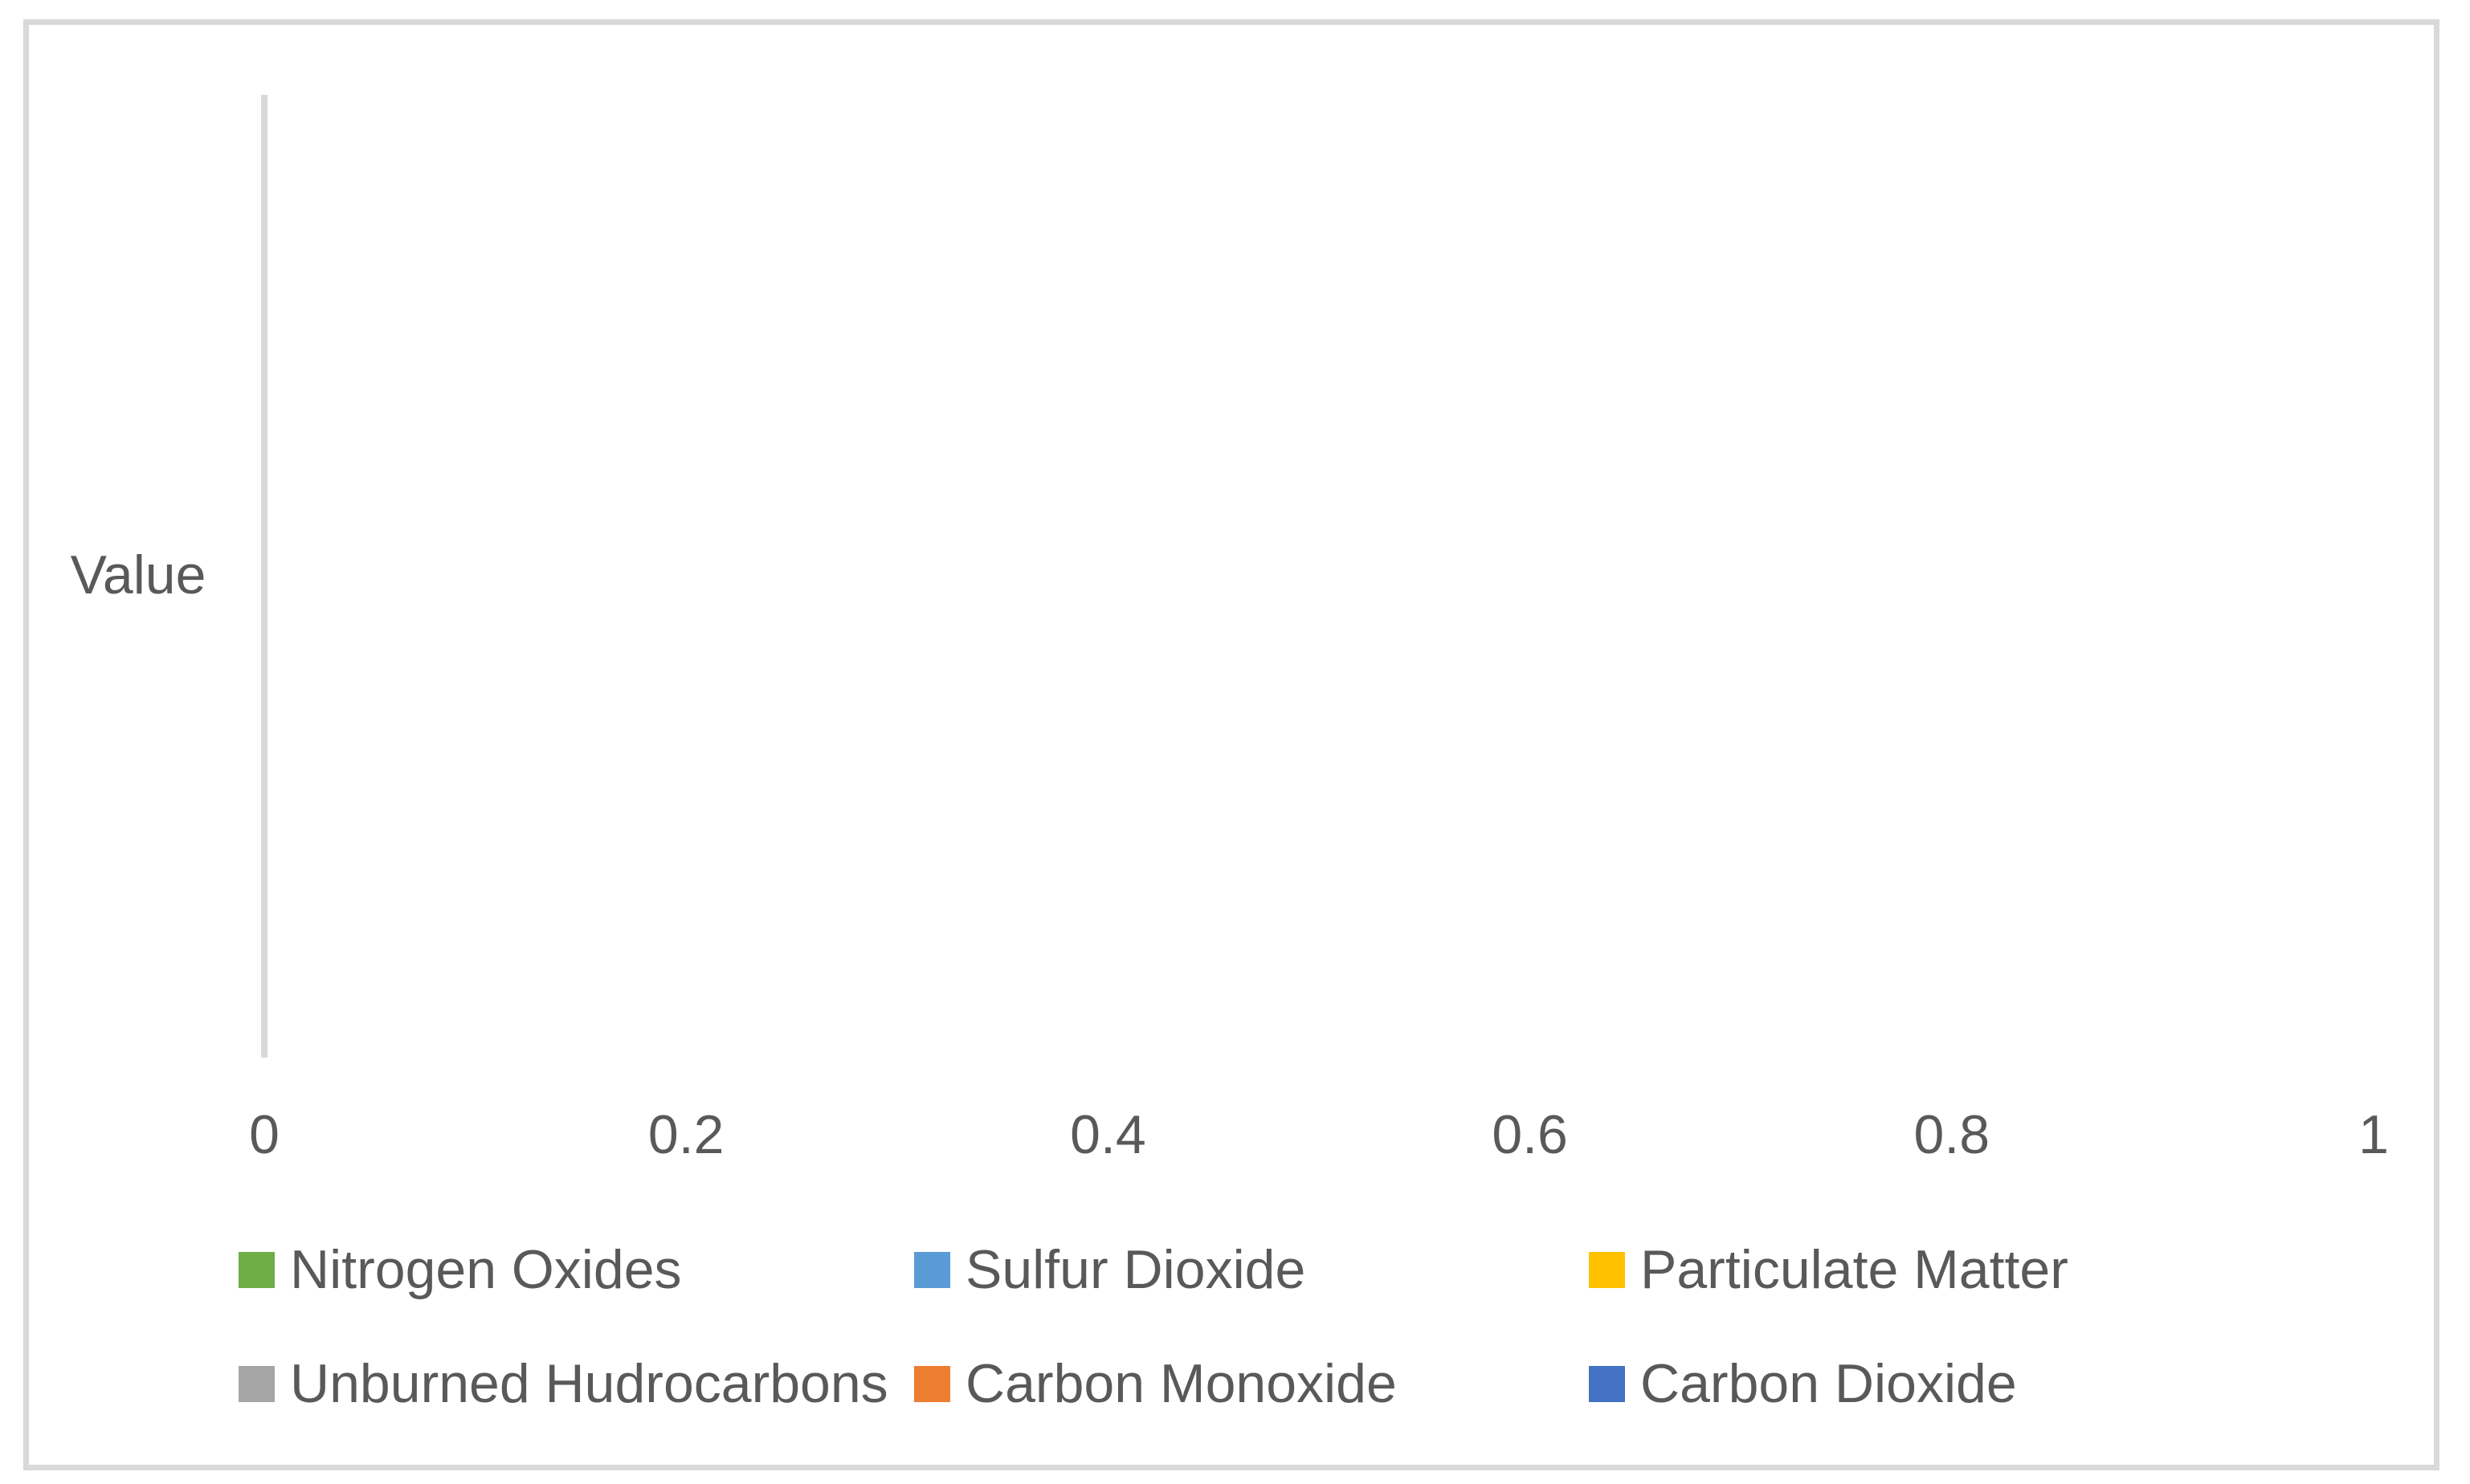  What do you see at coordinates (1108, 1134) in the screenshot?
I see `x-axis-tick-label: 0.4` at bounding box center [1108, 1134].